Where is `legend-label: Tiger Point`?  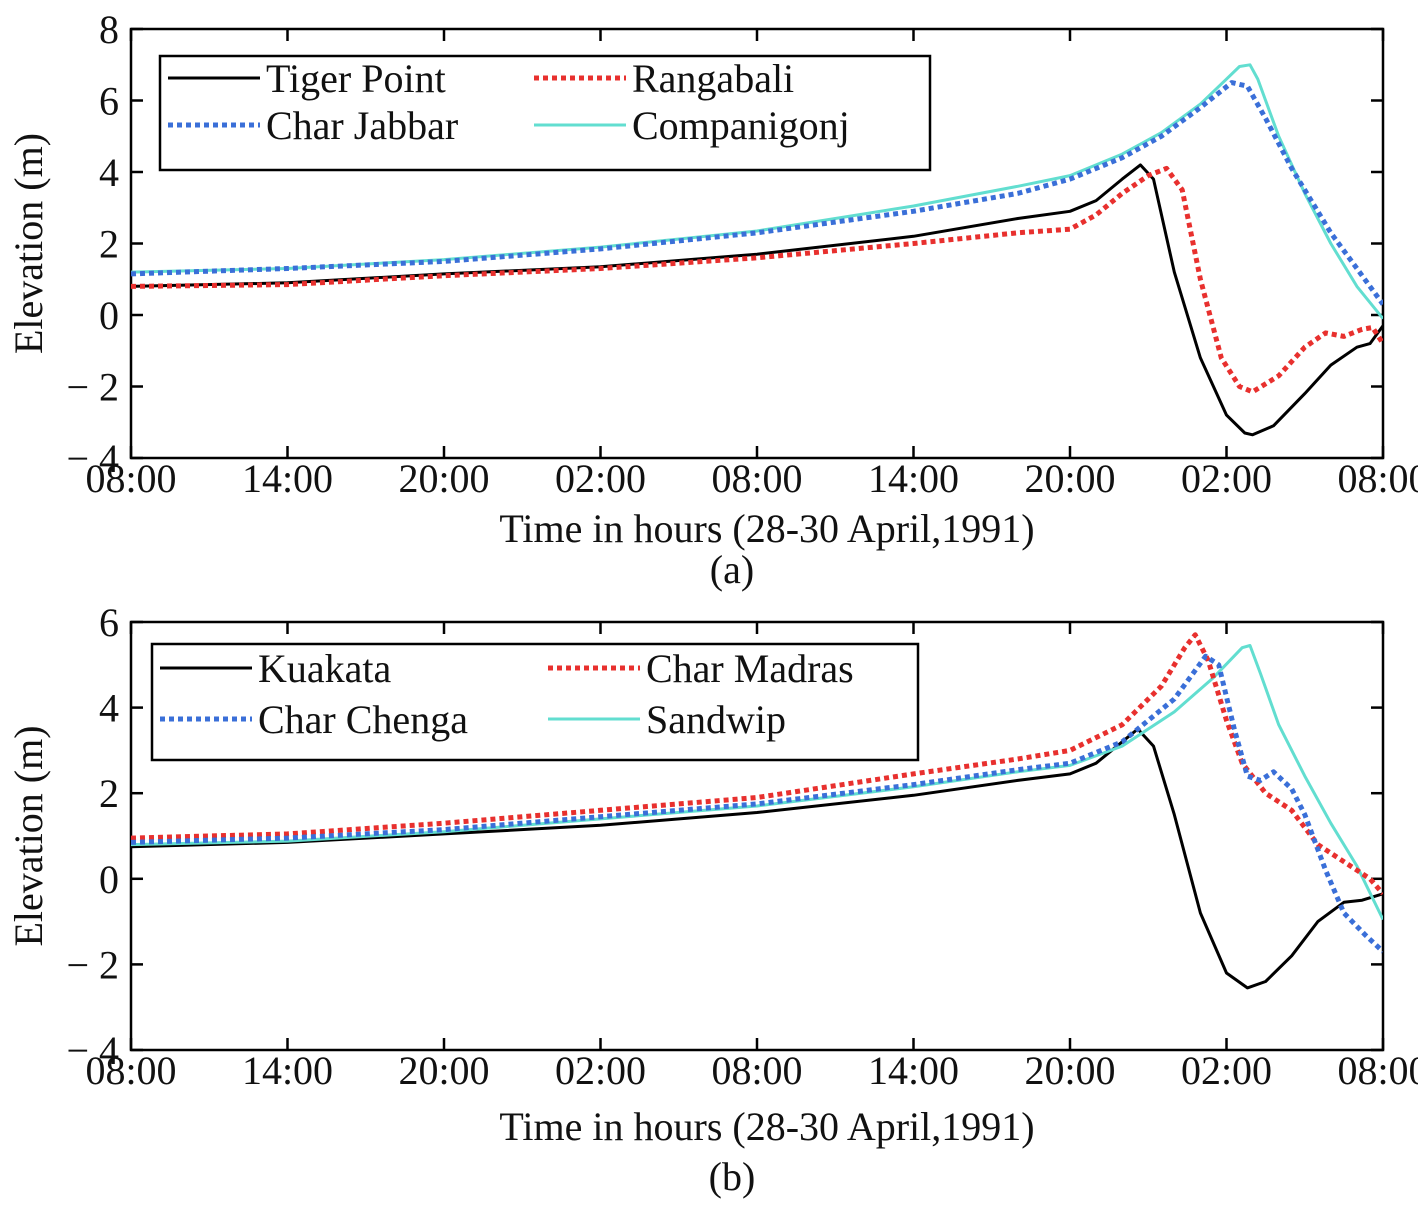
legend-label: Tiger Point is located at coordinates (356, 78).